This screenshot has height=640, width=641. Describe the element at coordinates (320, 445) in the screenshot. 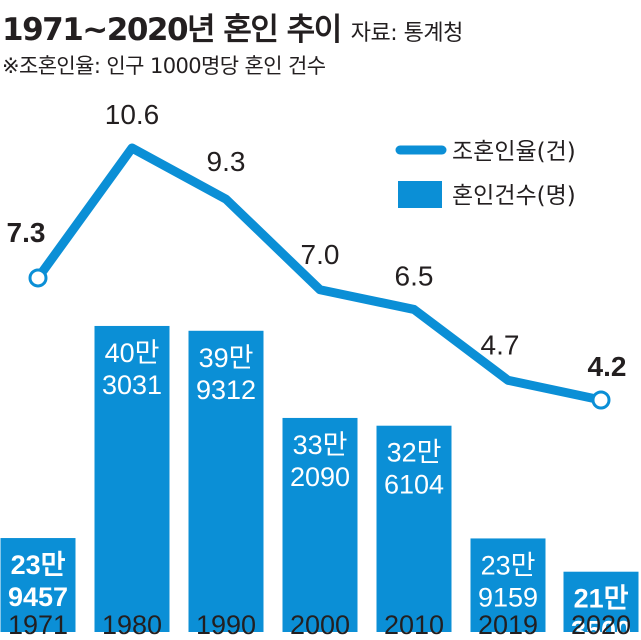

I see `bar-label-2000-1: 33만` at that location.